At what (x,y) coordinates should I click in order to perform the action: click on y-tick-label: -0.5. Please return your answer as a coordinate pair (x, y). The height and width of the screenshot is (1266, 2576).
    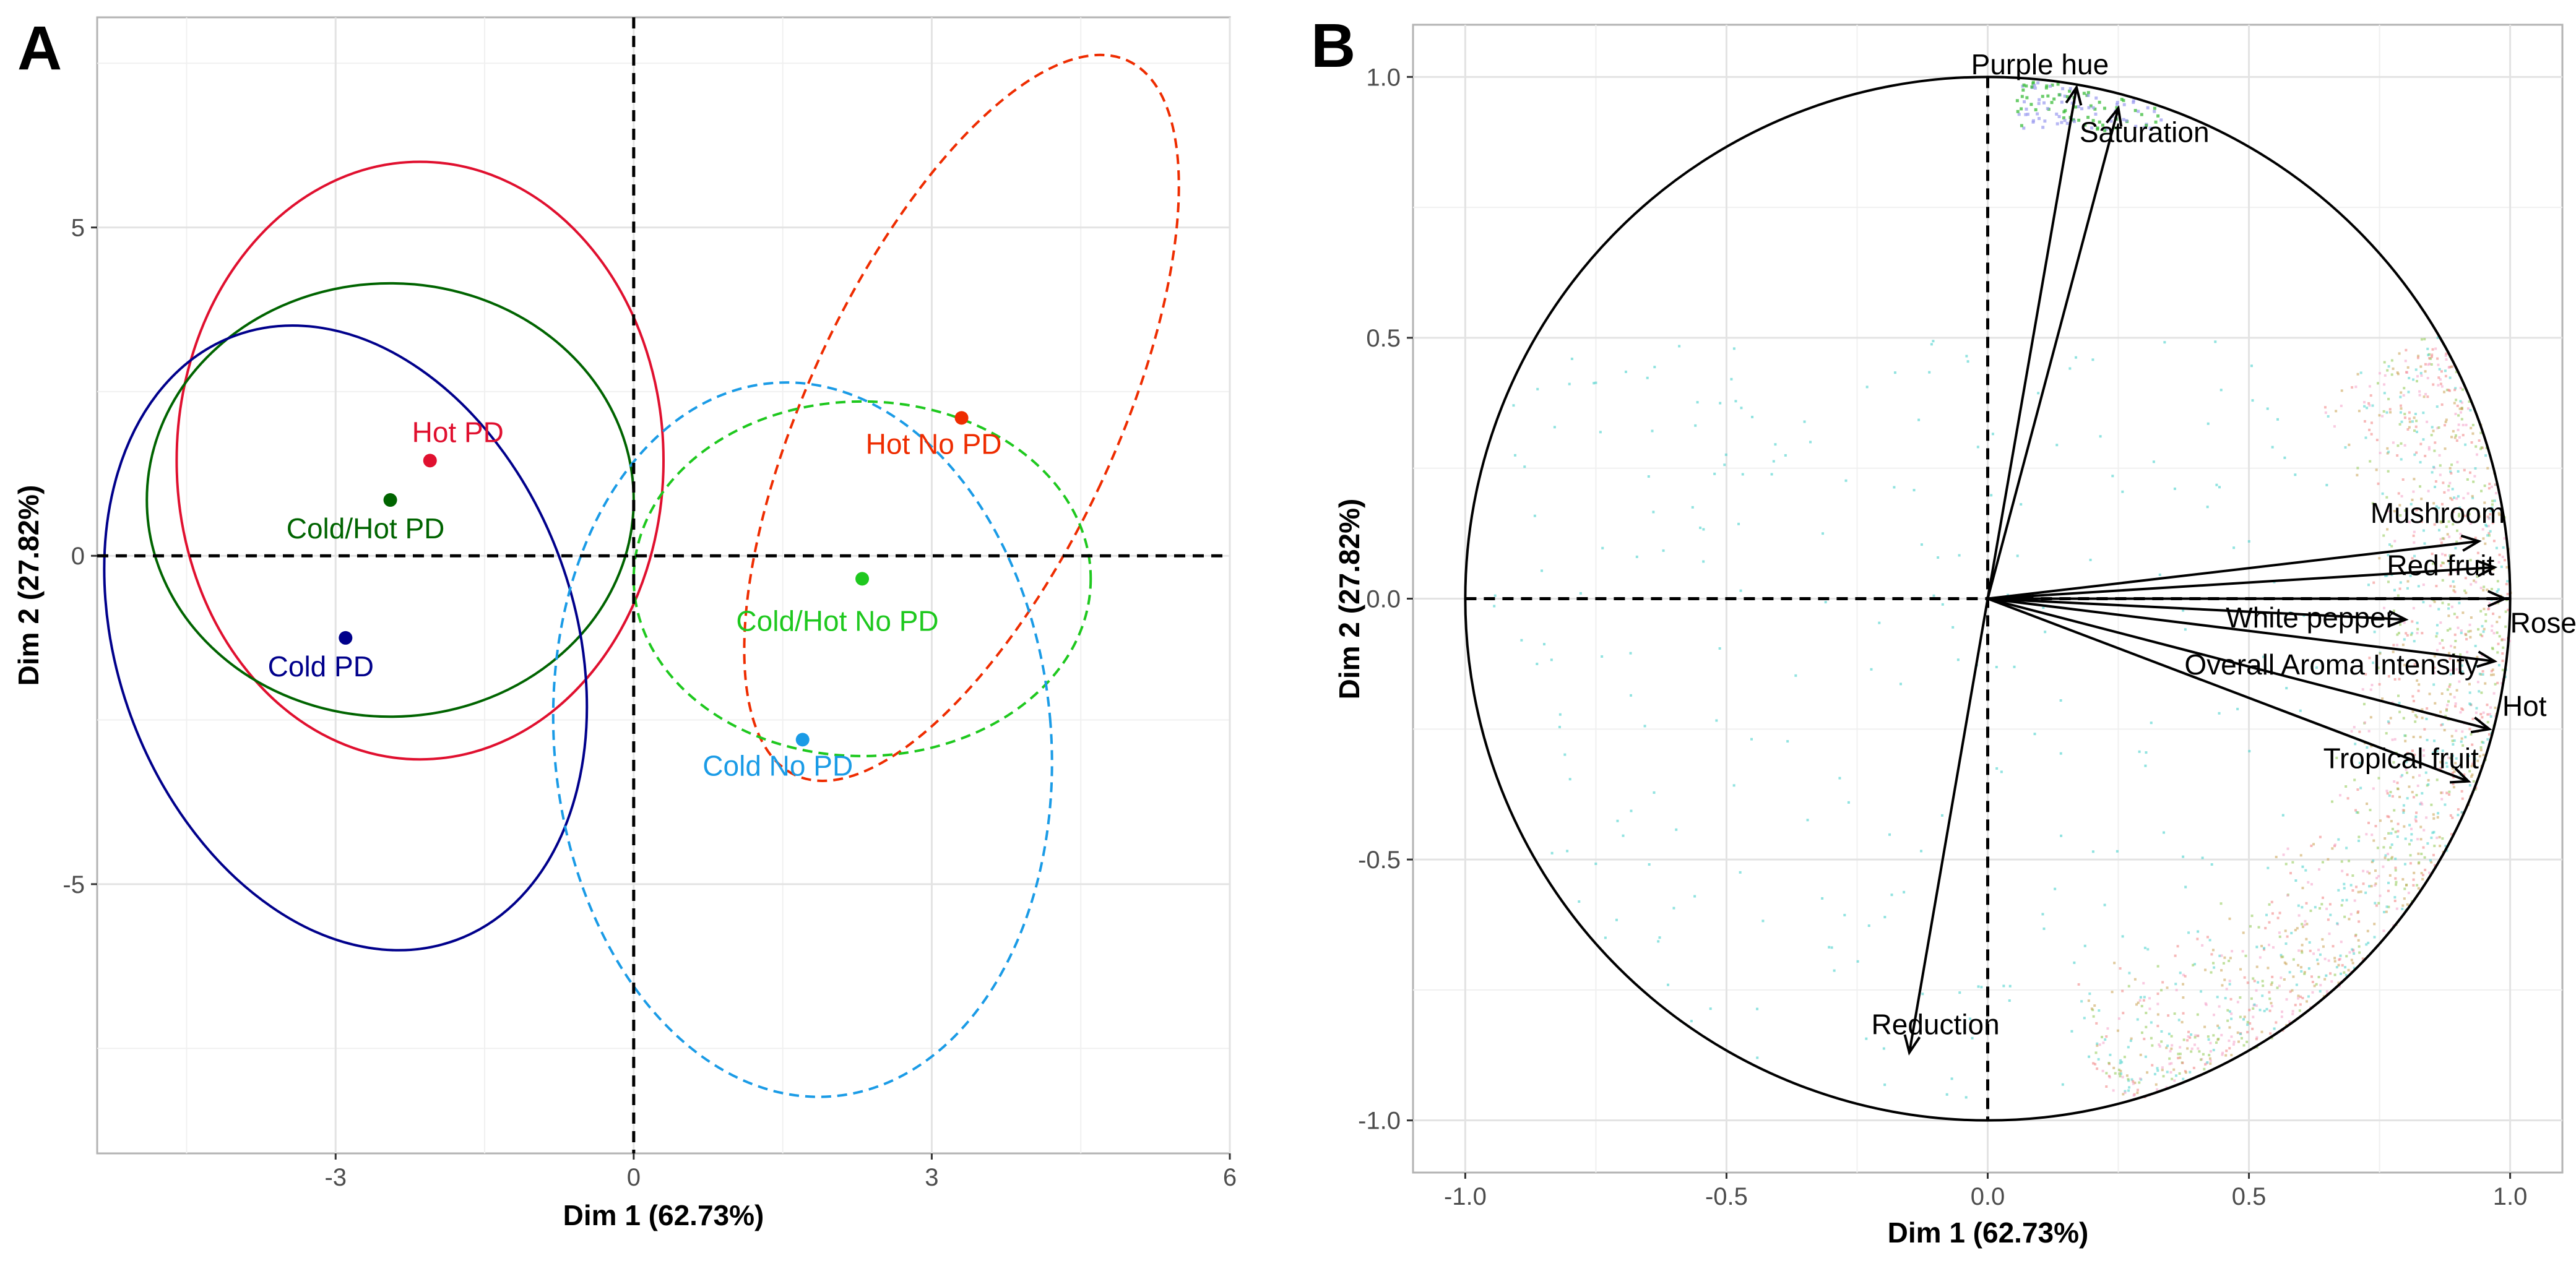
    Looking at the image, I should click on (1379, 860).